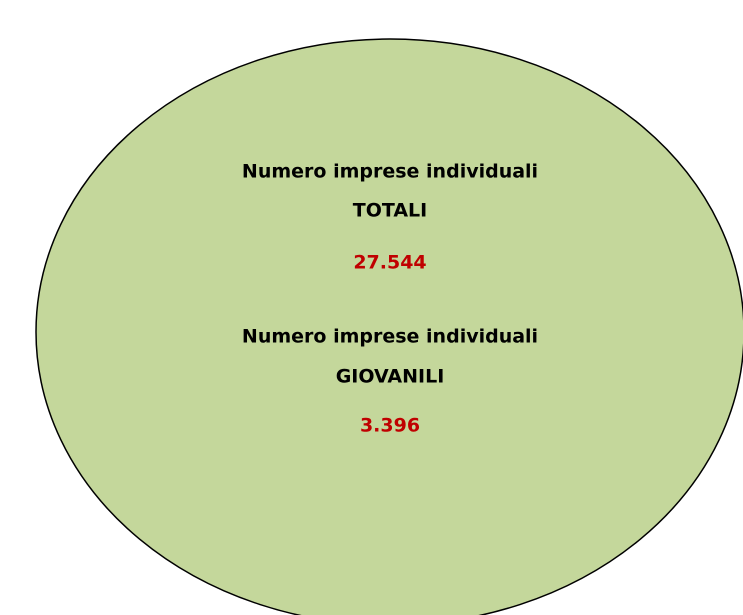 This screenshot has height=615, width=743. I want to click on block-category: TOTALI, so click(390, 211).